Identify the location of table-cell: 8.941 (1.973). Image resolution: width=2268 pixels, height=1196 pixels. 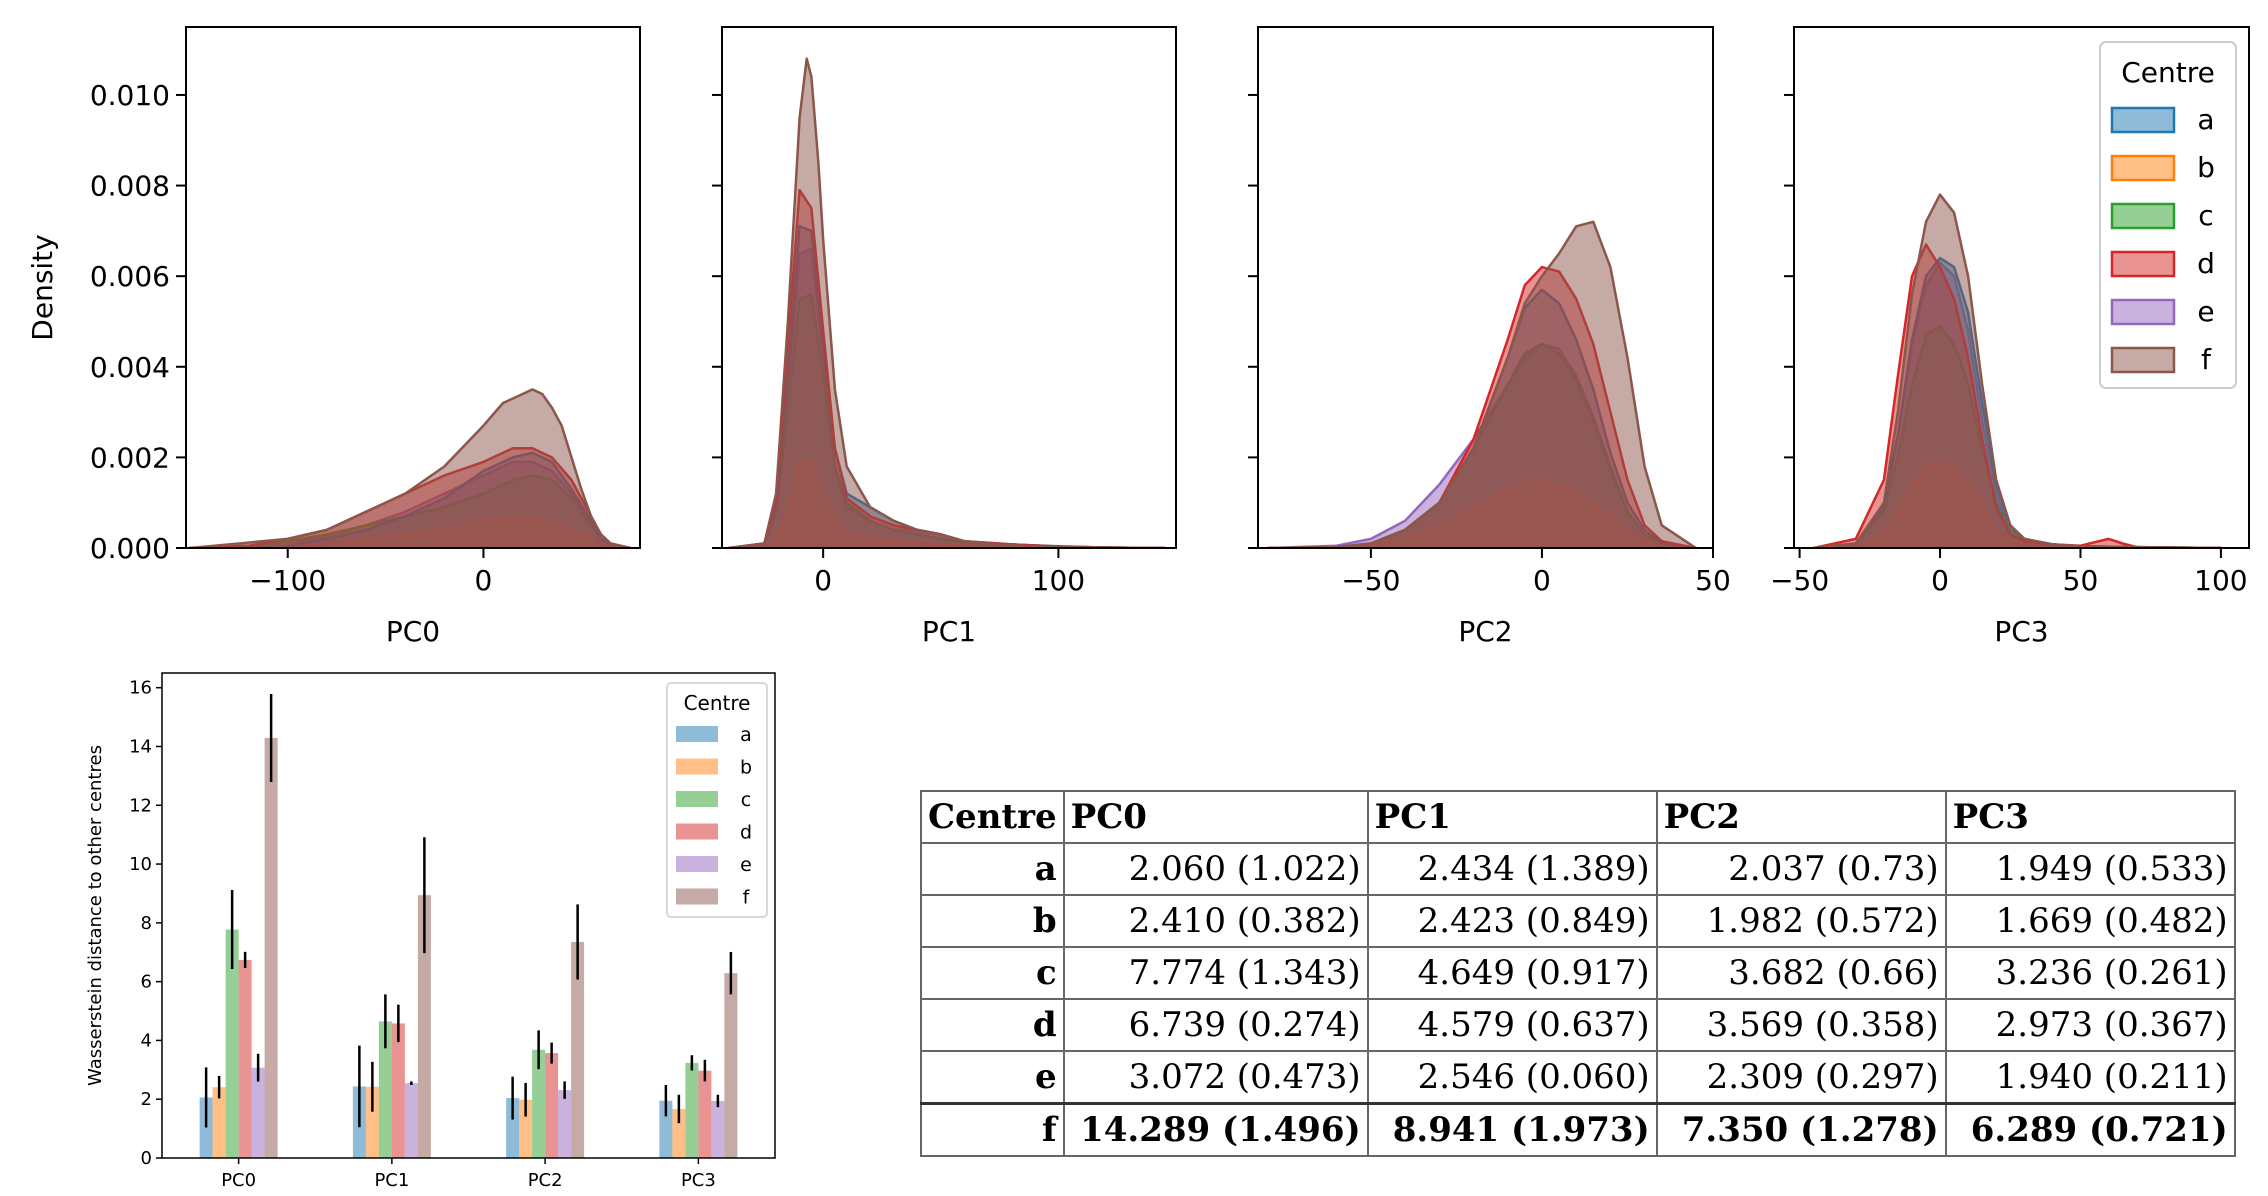
(1512, 1129).